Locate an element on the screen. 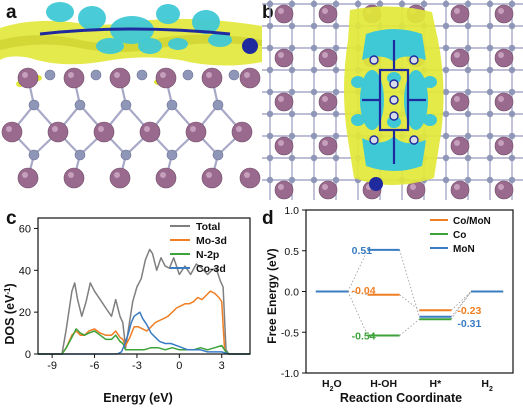 This screenshot has width=523, height=414. dos-y-axis-label: DOS (eV-1) is located at coordinates (10, 313).